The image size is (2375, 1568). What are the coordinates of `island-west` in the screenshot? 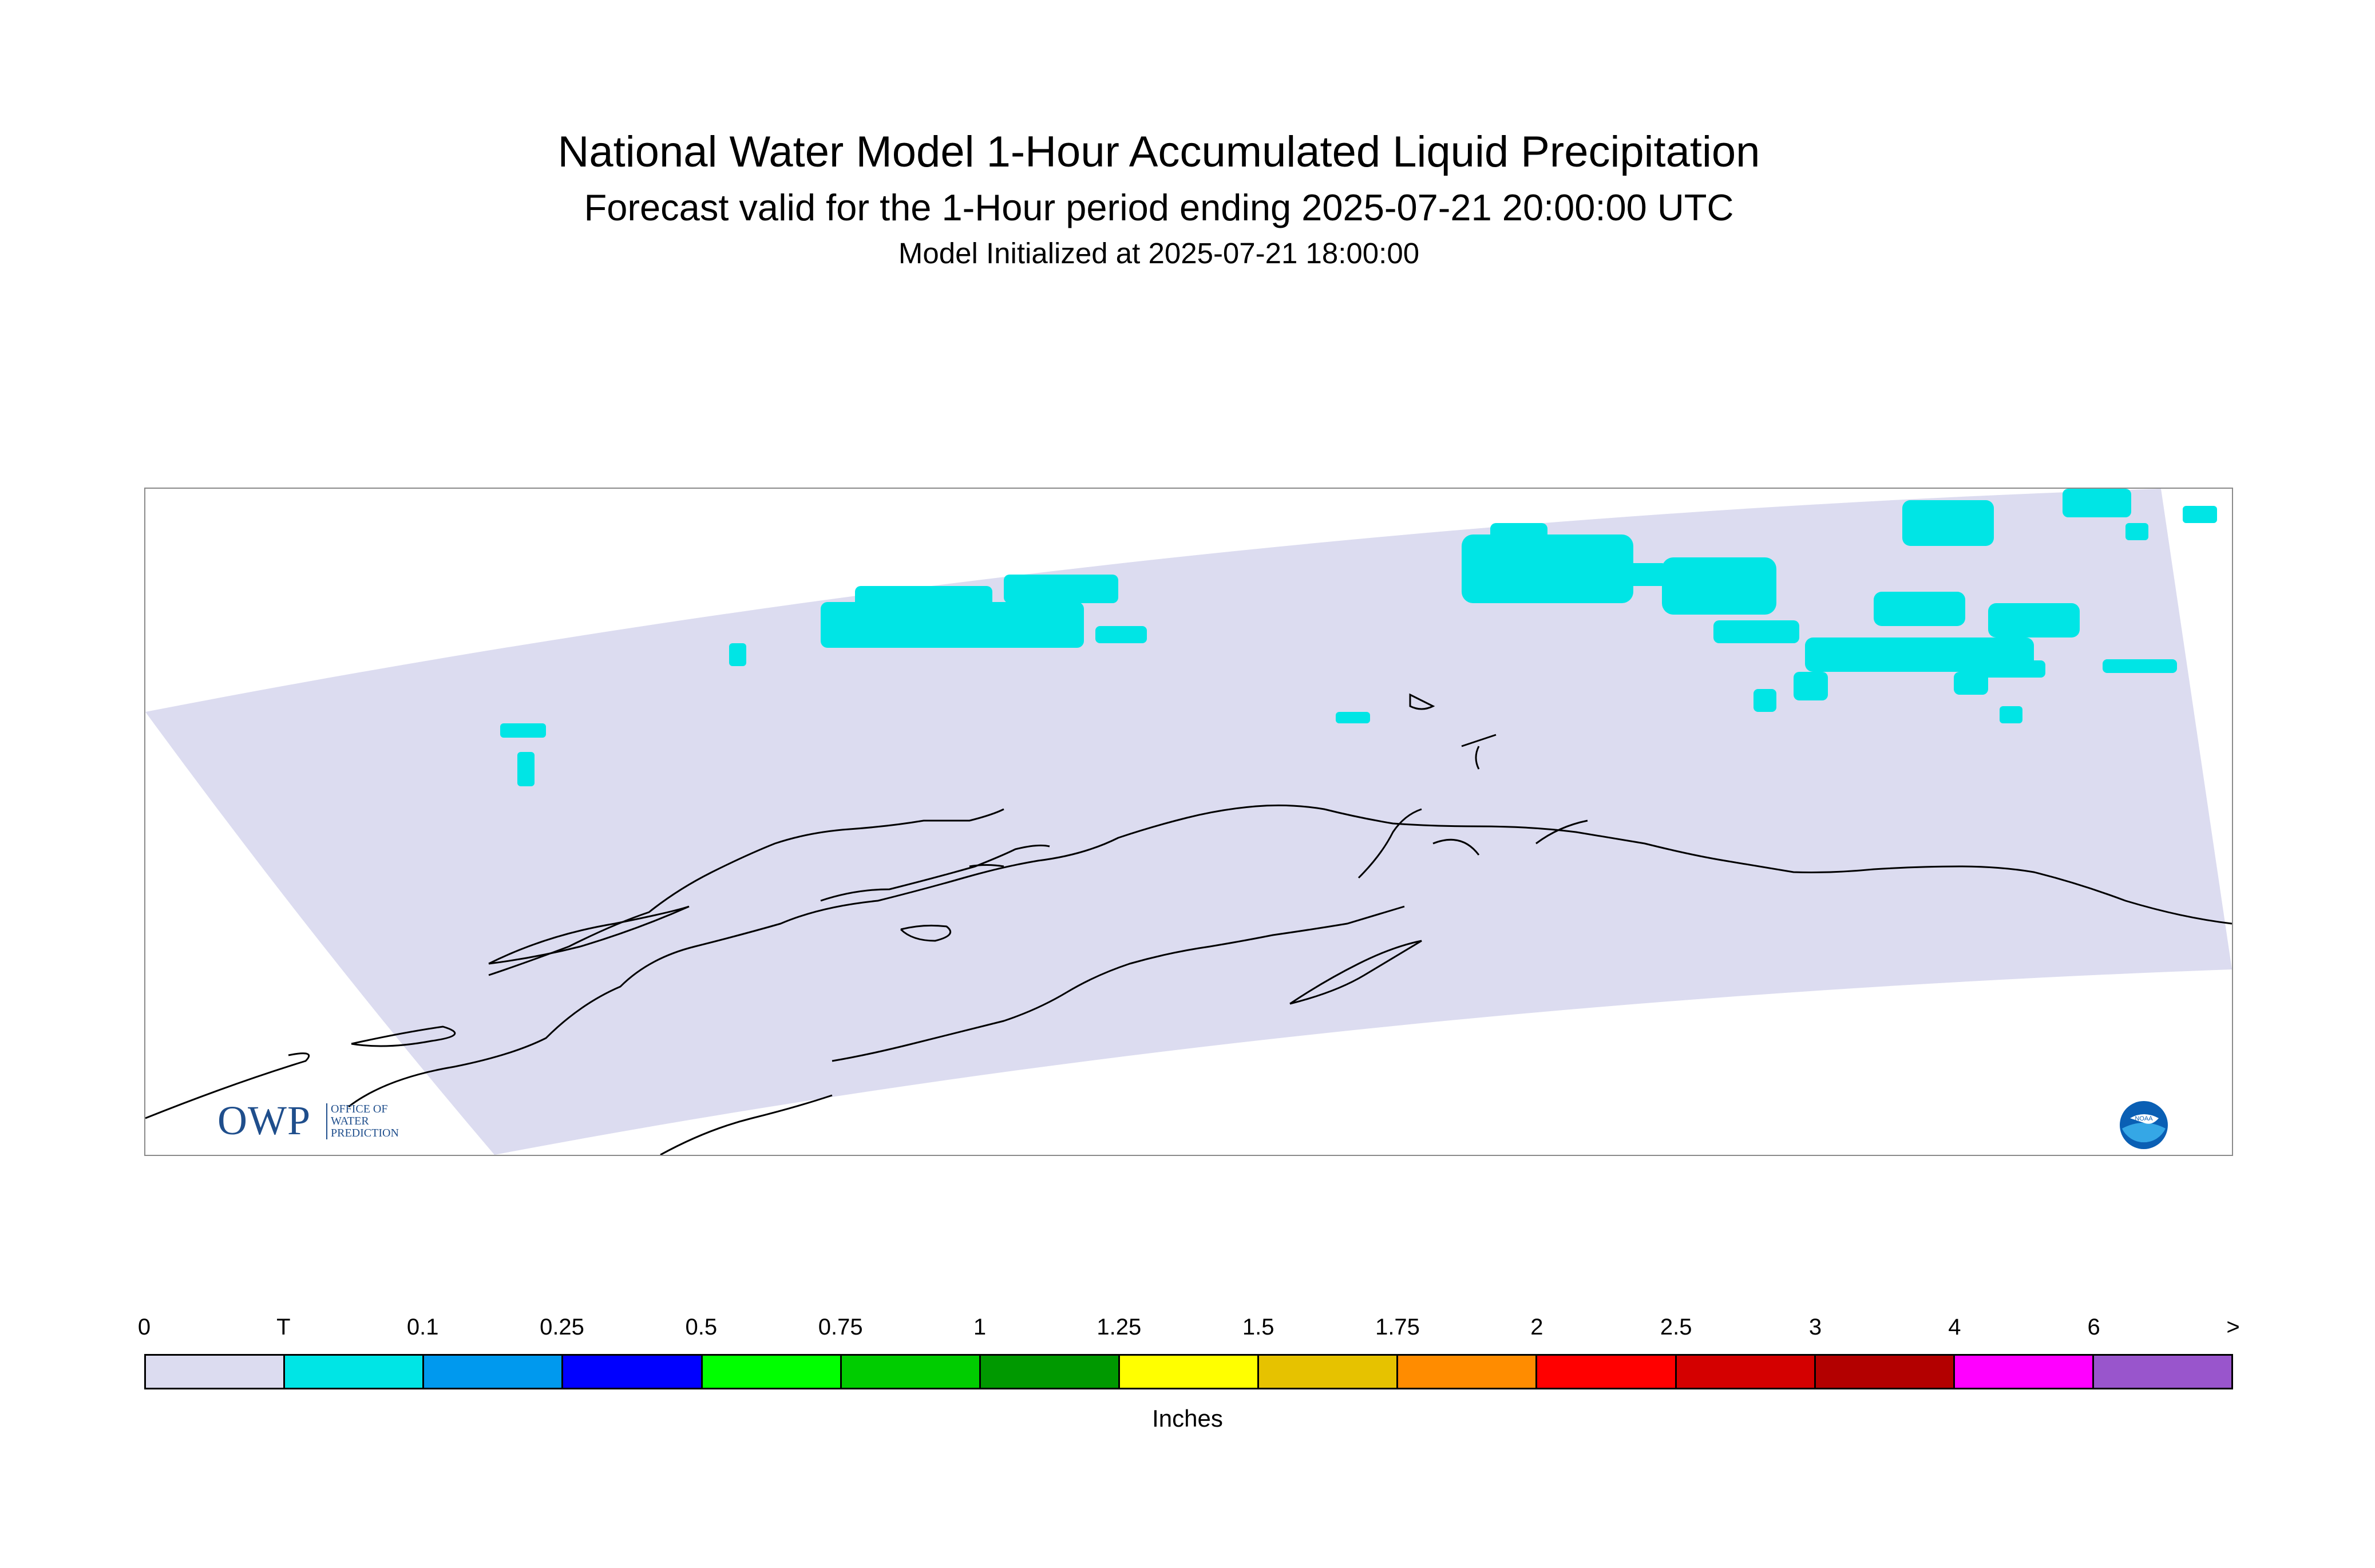 It's located at (403, 1036).